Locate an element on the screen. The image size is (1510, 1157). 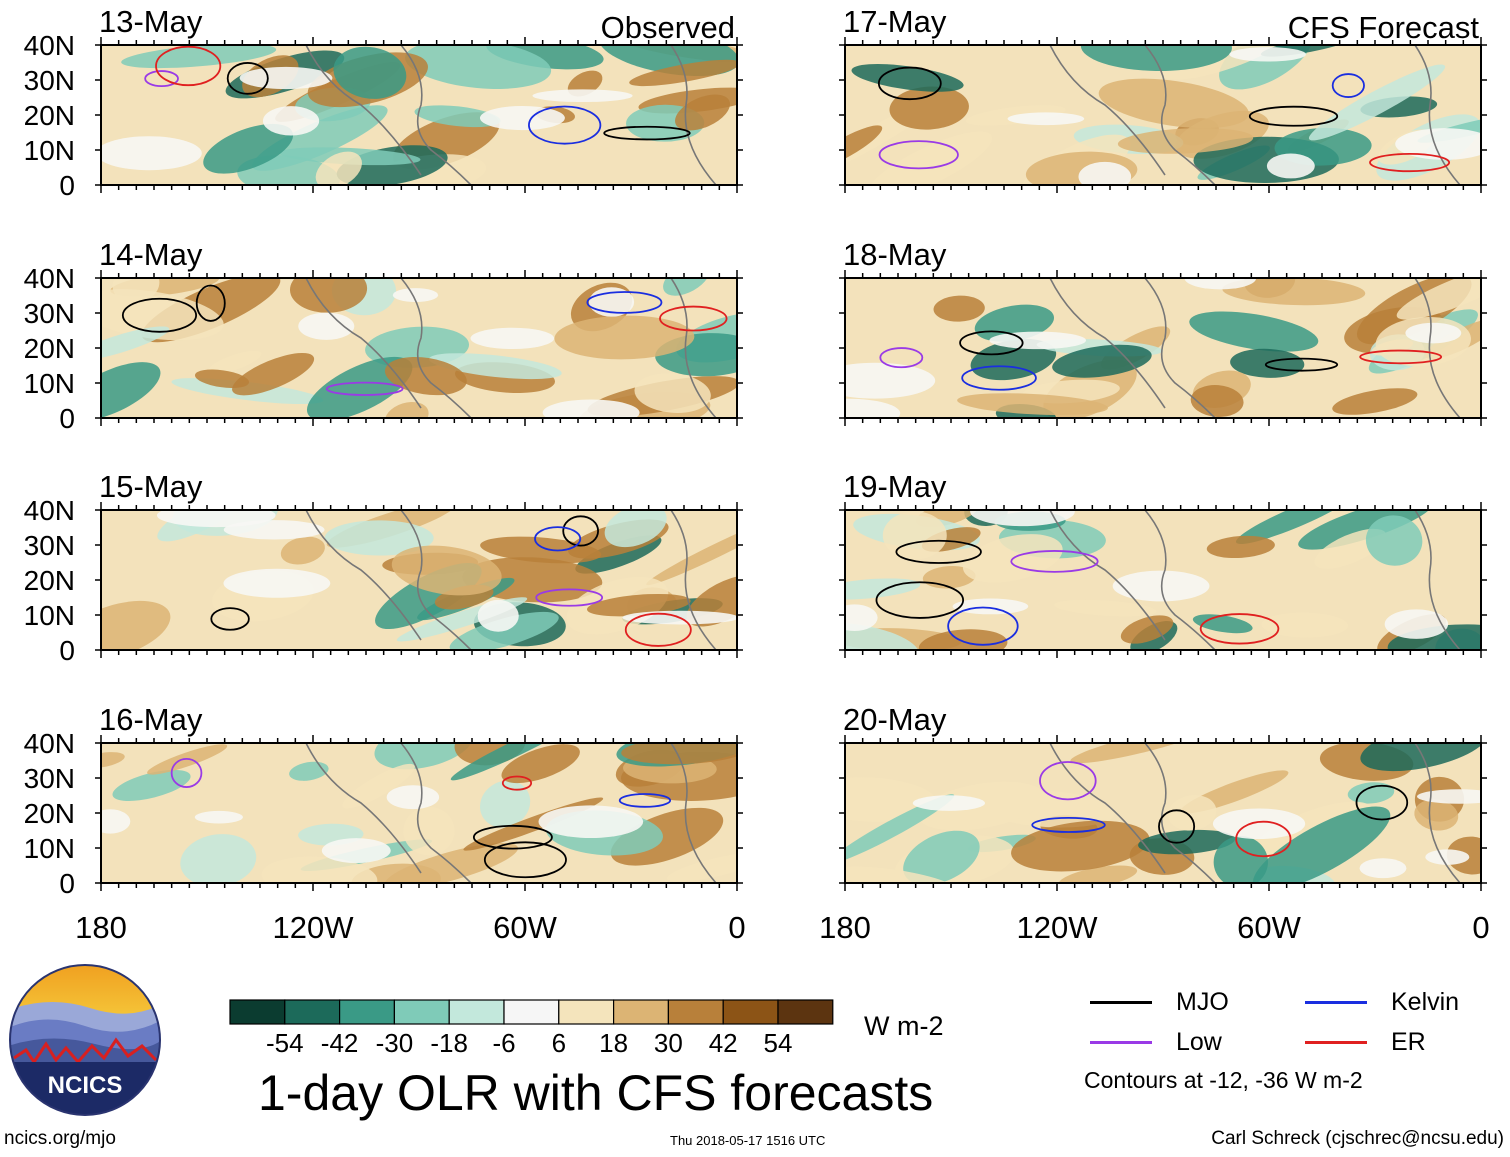
source-url: ncics.org/mjo is located at coordinates (60, 1138).